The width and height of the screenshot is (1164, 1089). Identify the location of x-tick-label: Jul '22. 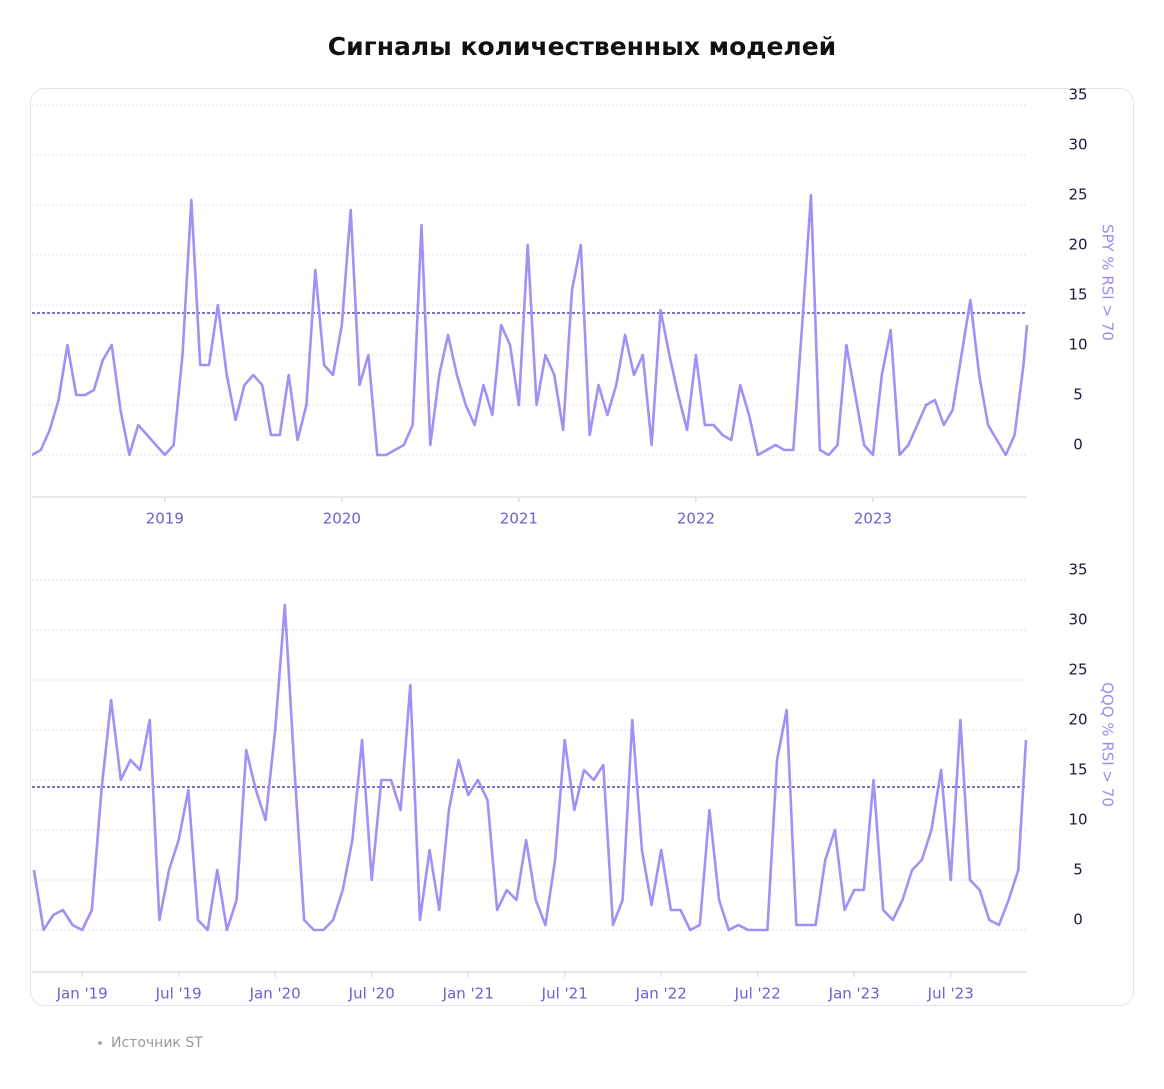
(757, 994).